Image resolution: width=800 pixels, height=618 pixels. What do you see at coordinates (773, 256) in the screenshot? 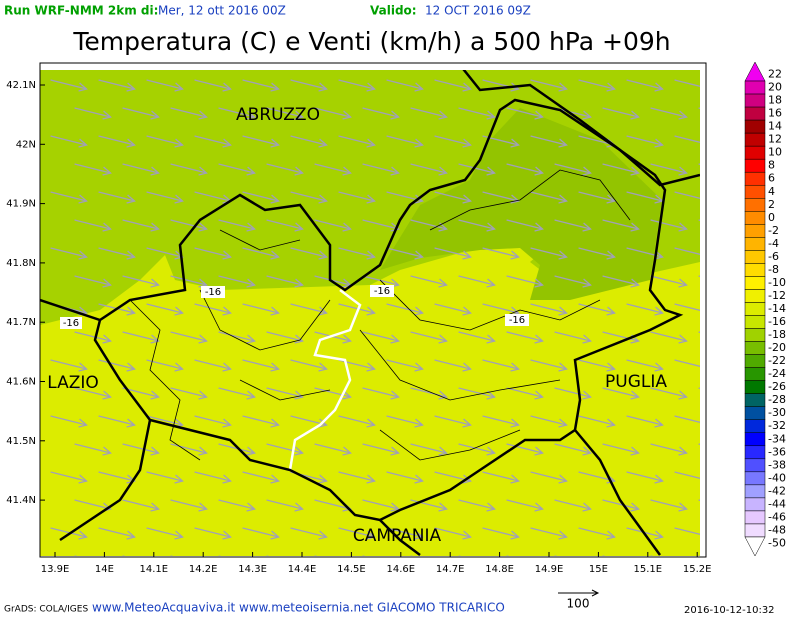
I see `colorbar-label: -6` at bounding box center [773, 256].